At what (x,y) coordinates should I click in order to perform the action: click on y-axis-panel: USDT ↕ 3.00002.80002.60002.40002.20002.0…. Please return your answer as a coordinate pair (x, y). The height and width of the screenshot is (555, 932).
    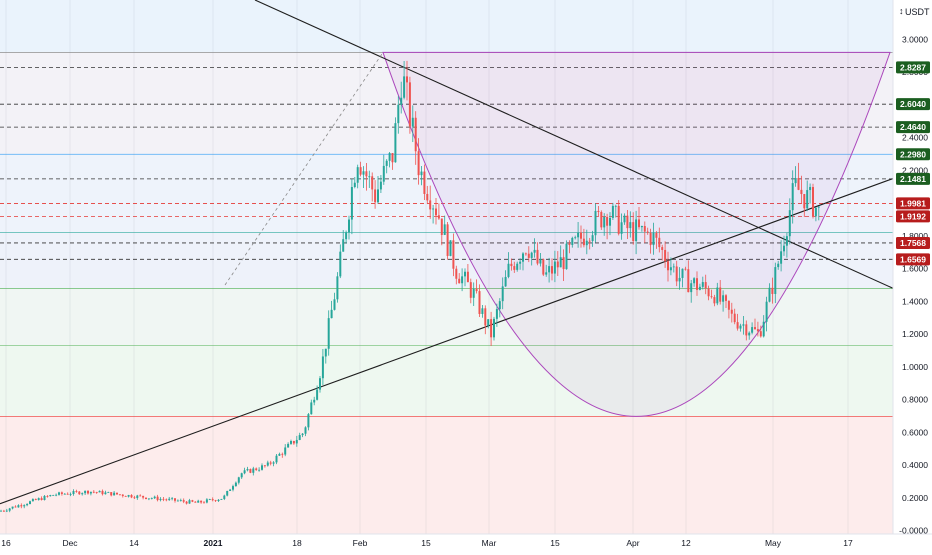
    Looking at the image, I should click on (912, 268).